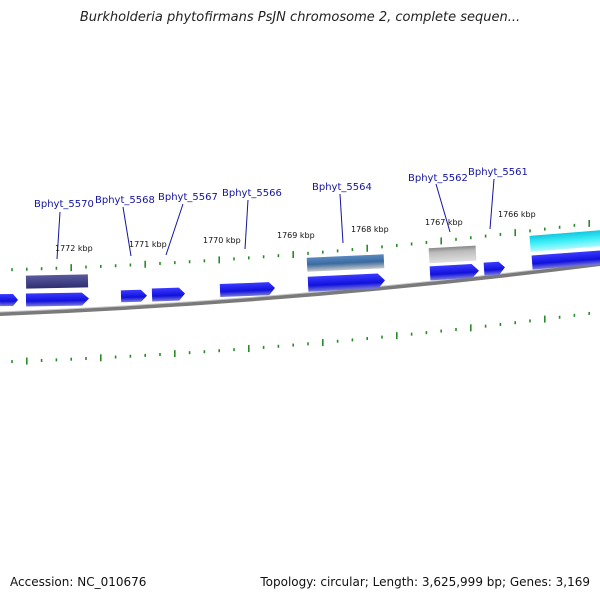 Image resolution: width=600 pixels, height=600 pixels. What do you see at coordinates (78, 582) in the screenshot?
I see `accession-text: Accession: NC_010676` at bounding box center [78, 582].